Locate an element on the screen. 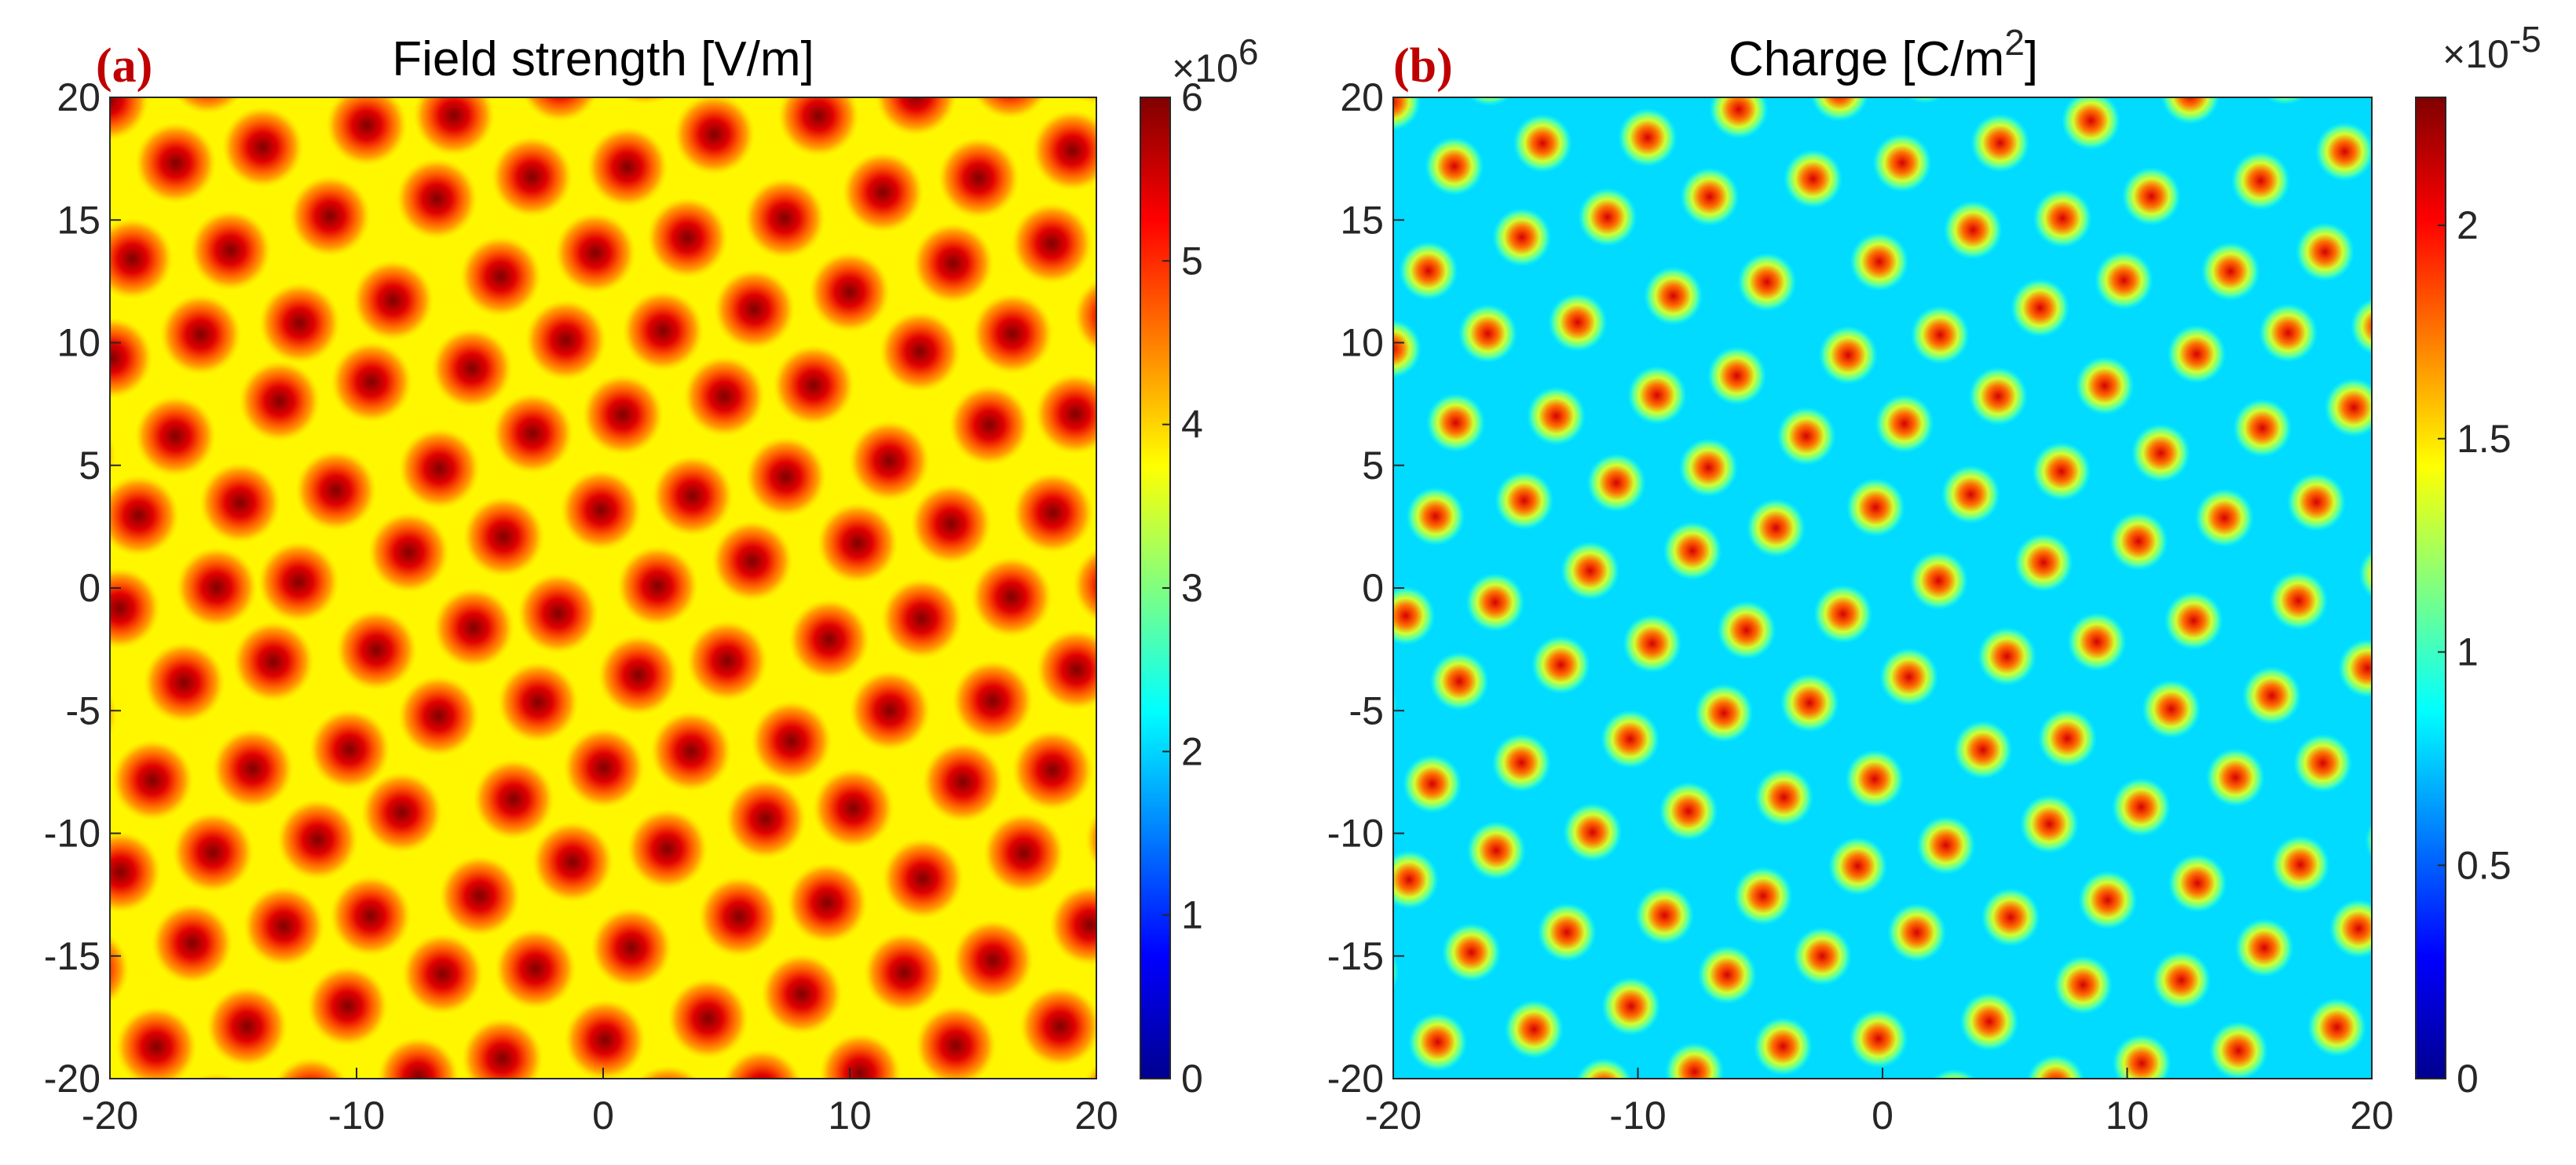 Image resolution: width=2576 pixels, height=1165 pixels. colorbar-ticks-a: 6 5 4 3 2 1 0 is located at coordinates (1182, 588).